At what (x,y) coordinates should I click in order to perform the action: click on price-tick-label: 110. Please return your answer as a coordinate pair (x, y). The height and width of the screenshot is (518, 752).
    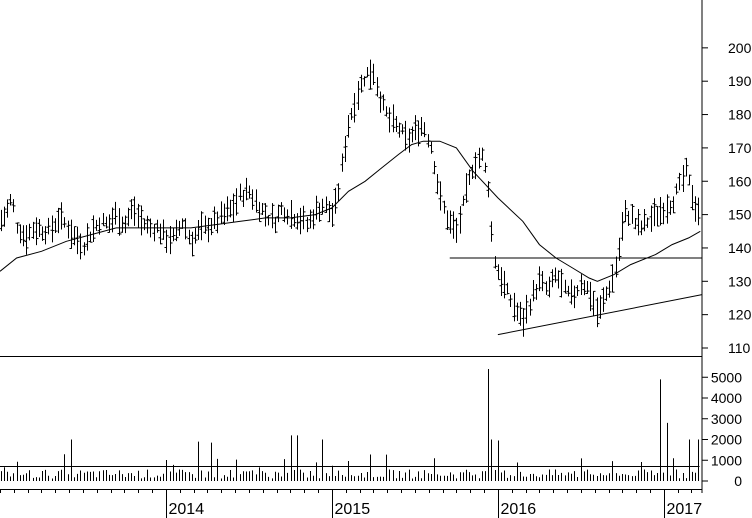
    Looking at the image, I should click on (739, 348).